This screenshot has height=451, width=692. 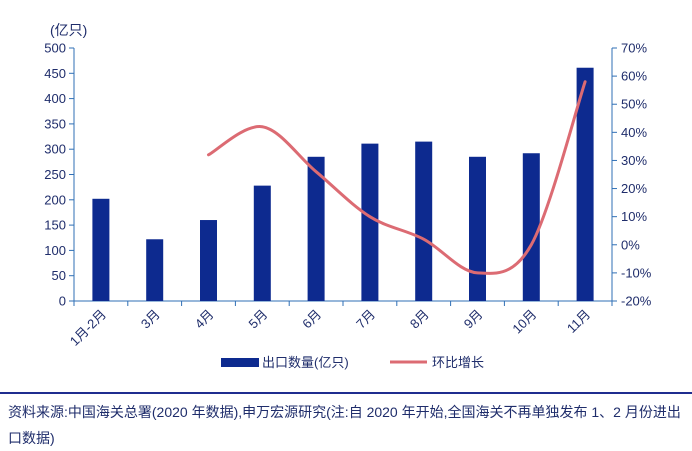 I want to click on left-tick-label: 200, so click(x=55, y=199).